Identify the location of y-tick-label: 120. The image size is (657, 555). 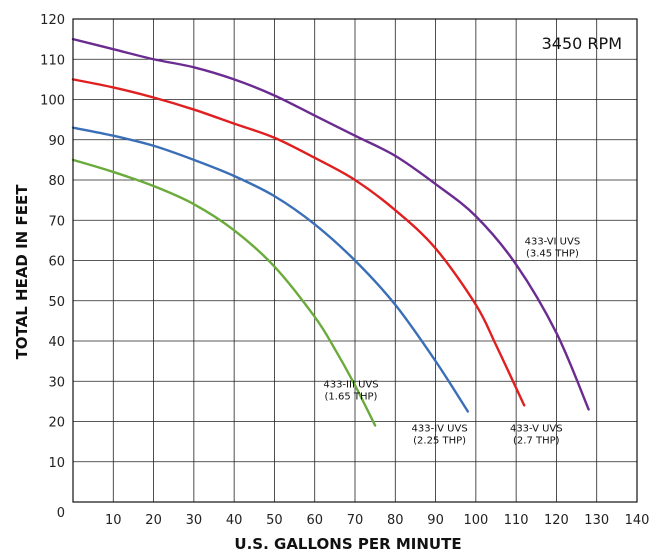
(52, 20).